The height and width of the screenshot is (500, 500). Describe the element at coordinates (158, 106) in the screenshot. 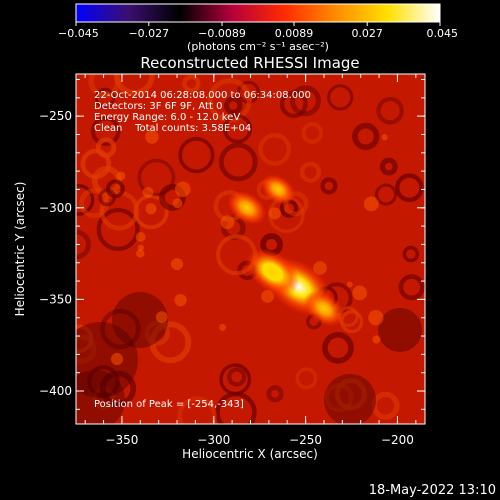

I see `annotation-detectors: Detectors: 3F 6F 9F, Att 0` at that location.